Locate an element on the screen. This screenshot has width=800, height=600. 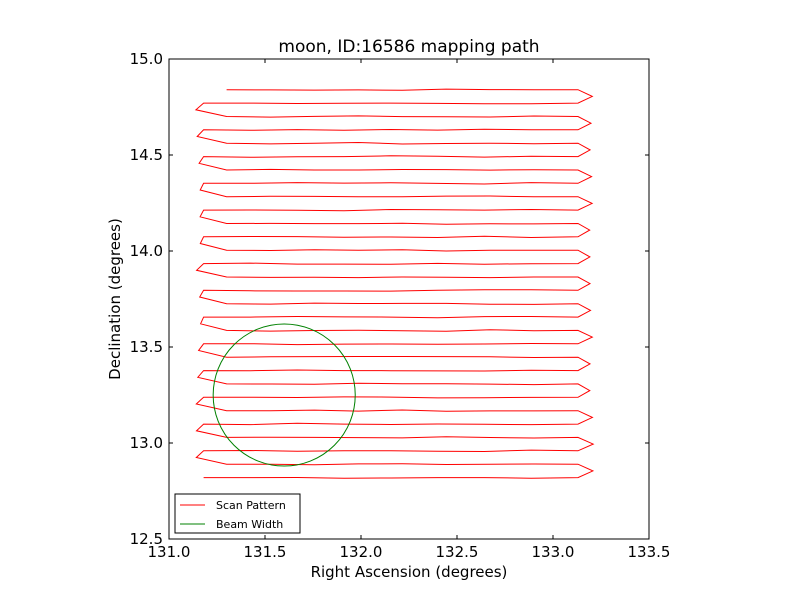
legend-label-scan-pattern: Scan Pattern is located at coordinates (251, 505).